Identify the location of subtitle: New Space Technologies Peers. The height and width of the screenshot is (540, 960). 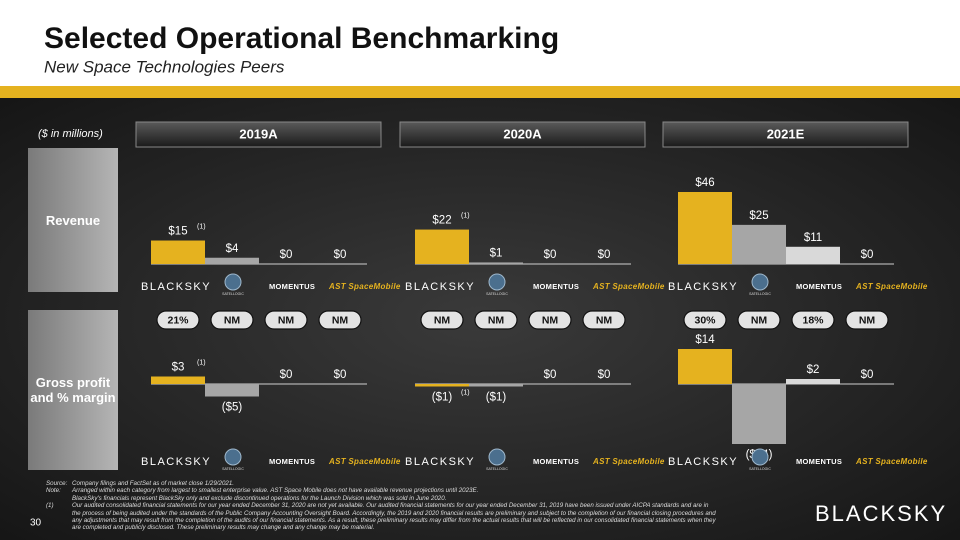
(164, 66).